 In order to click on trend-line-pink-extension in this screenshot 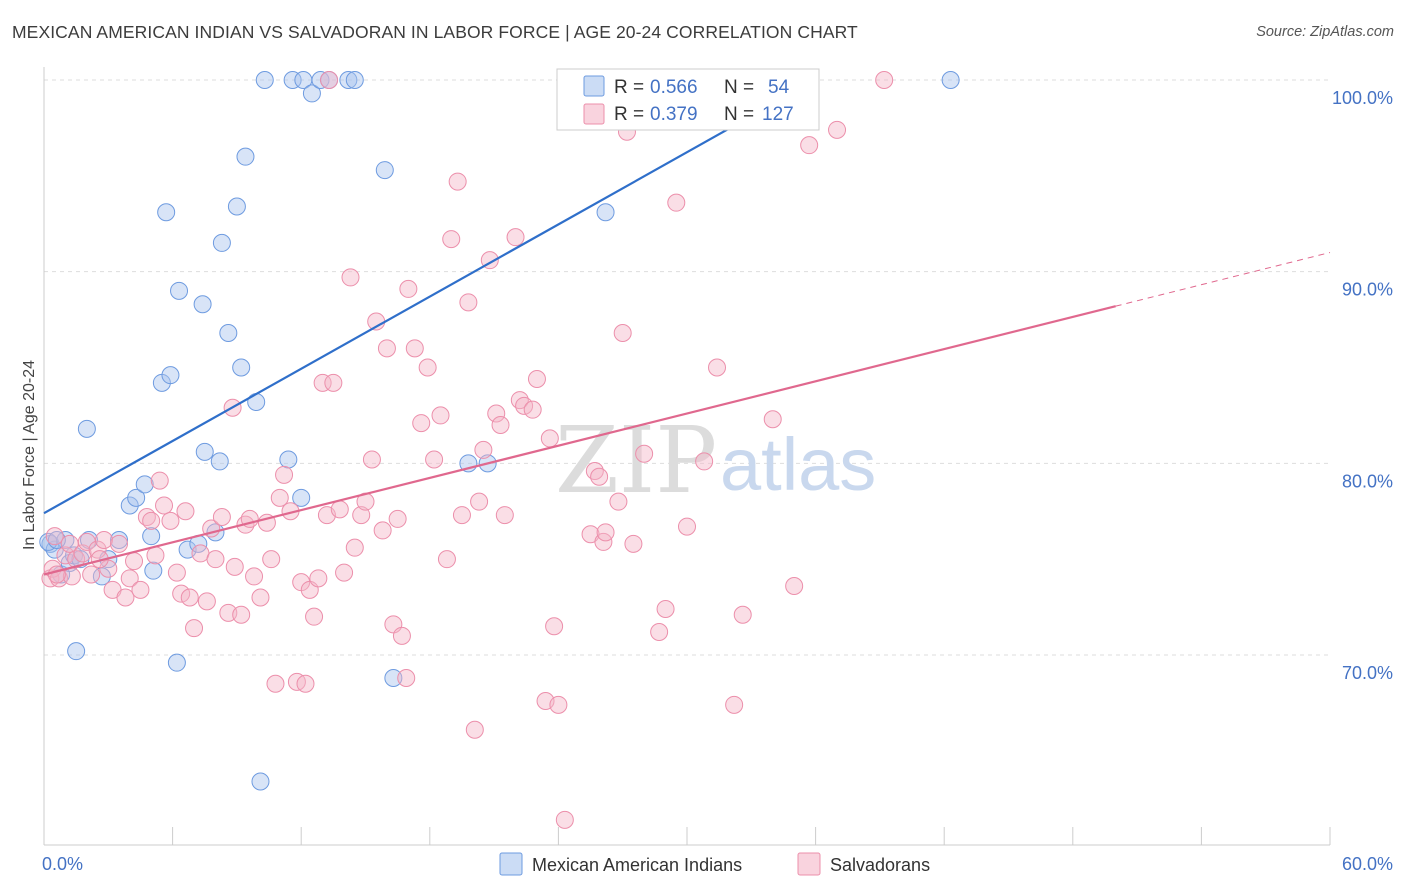, I will do `click(1223, 279)`.